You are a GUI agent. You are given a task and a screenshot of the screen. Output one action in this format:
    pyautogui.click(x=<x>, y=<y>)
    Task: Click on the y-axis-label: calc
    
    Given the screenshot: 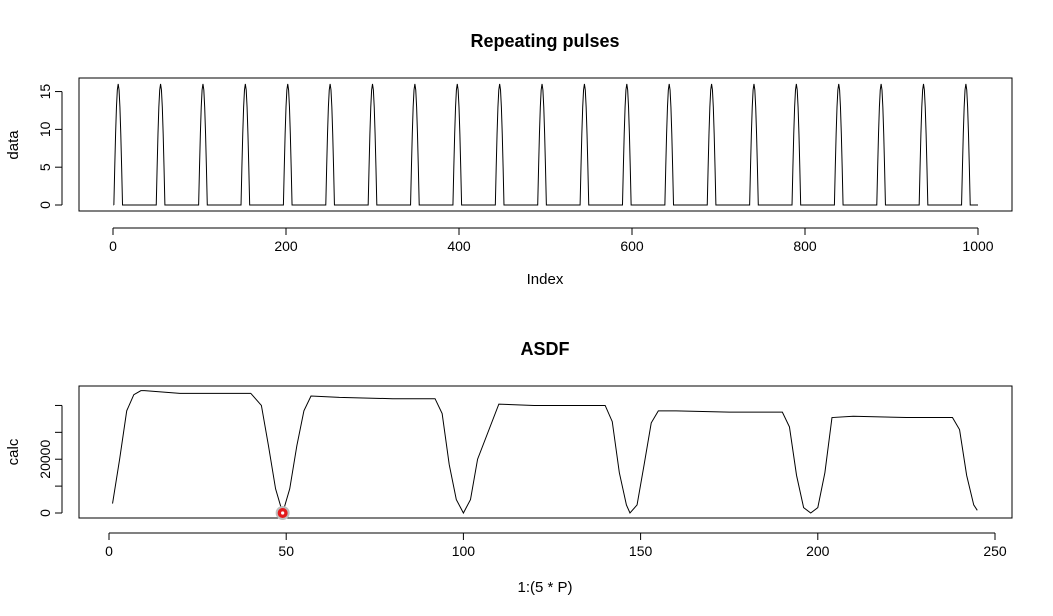 What is the action you would take?
    pyautogui.click(x=13, y=451)
    